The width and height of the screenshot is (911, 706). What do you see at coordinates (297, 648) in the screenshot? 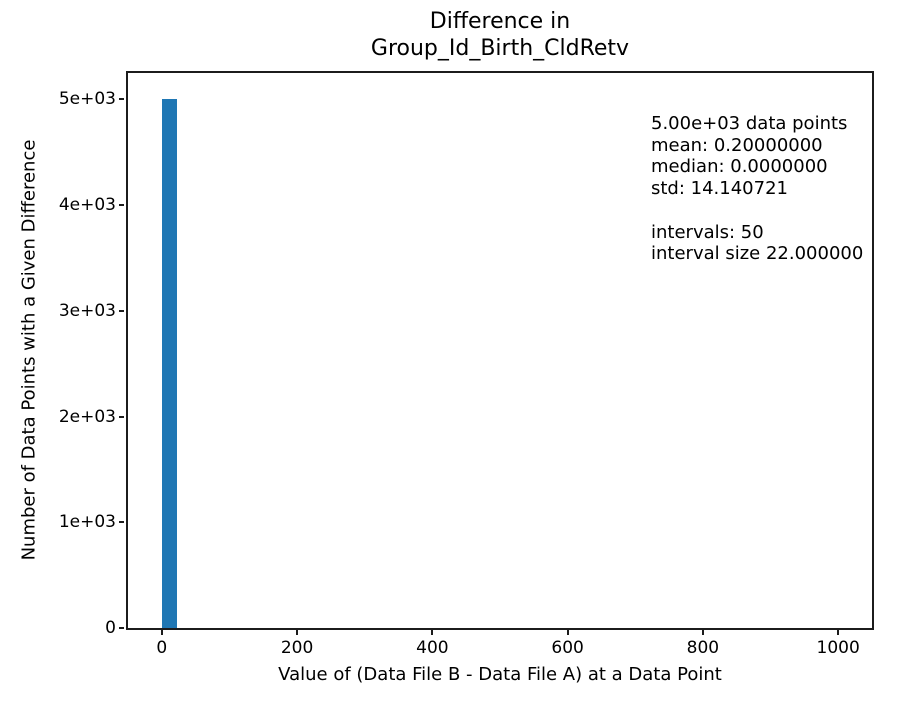
I see `x-tick-label: 200` at bounding box center [297, 648].